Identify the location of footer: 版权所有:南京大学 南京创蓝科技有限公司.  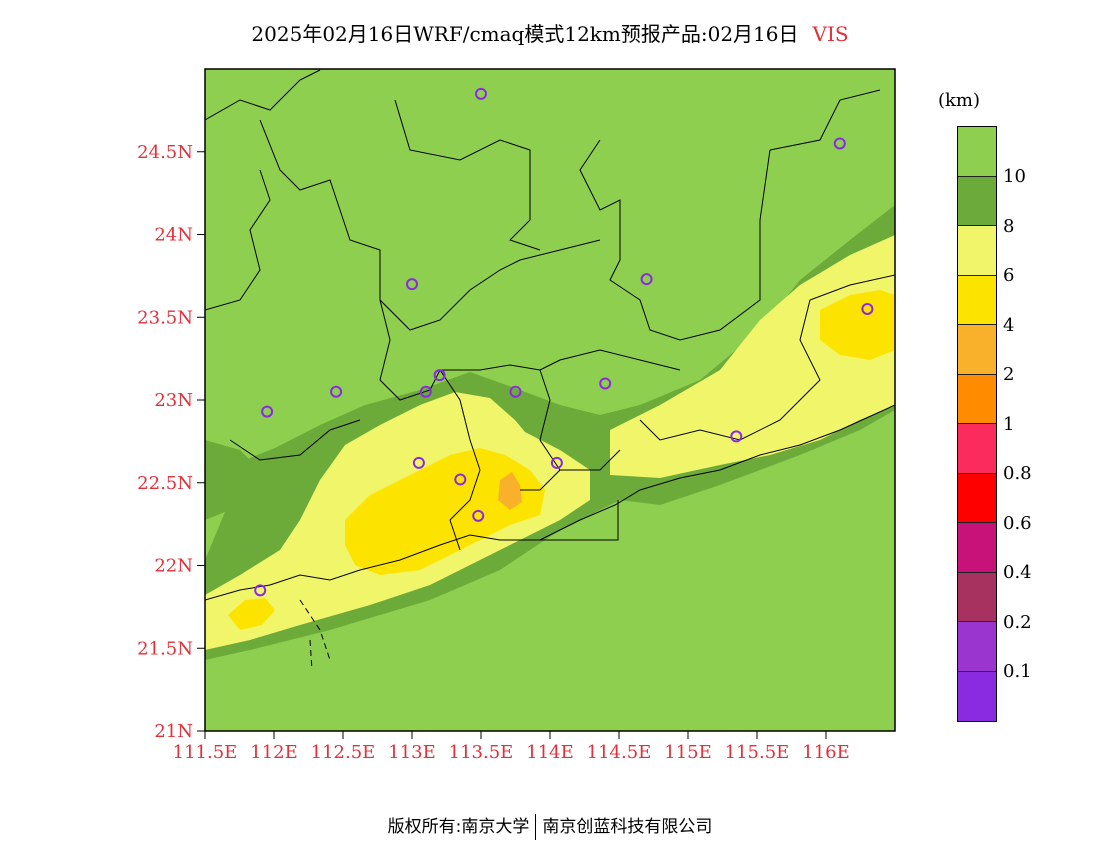
(550, 826).